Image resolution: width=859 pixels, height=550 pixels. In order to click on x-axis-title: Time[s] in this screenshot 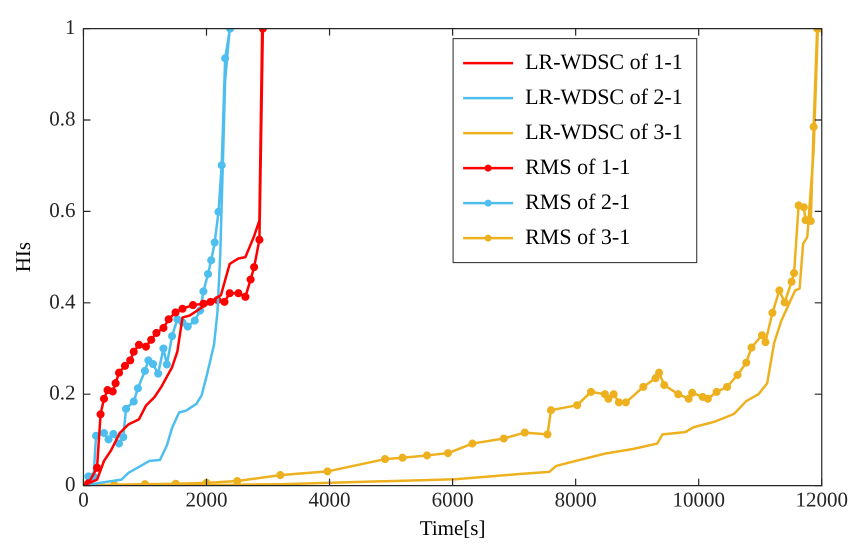, I will do `click(453, 528)`.